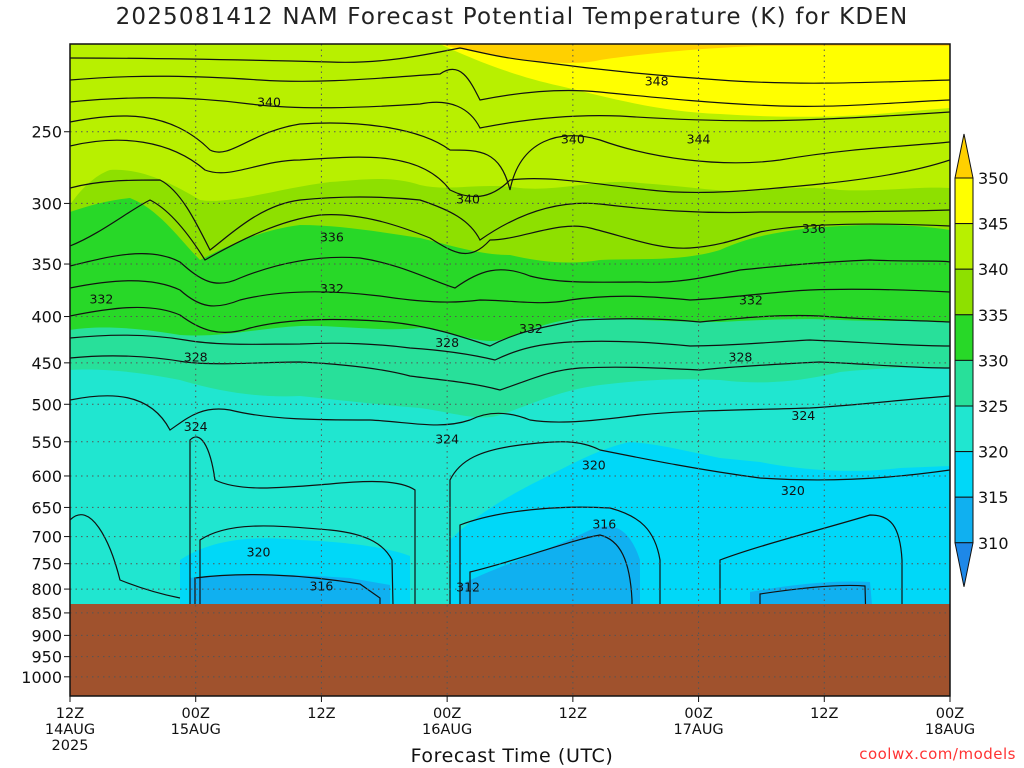 The image size is (1024, 768). What do you see at coordinates (46, 507) in the screenshot?
I see `y-tick-label: 650` at bounding box center [46, 507].